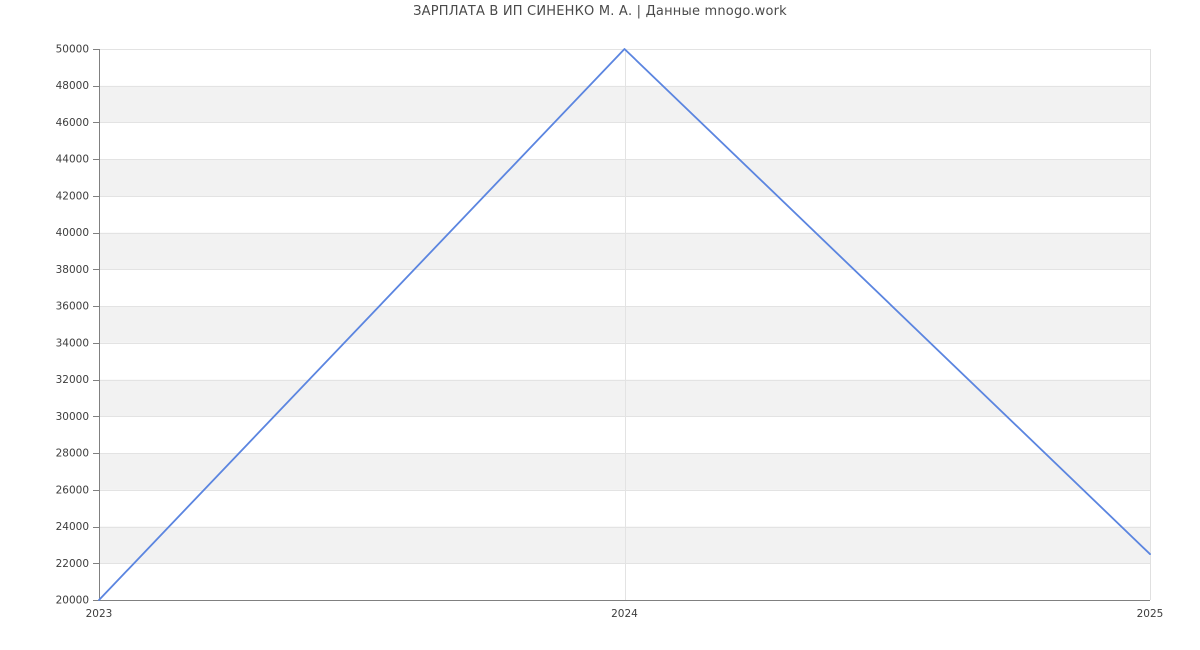  Describe the element at coordinates (72, 564) in the screenshot. I see `y-tick-label: 22000` at that location.